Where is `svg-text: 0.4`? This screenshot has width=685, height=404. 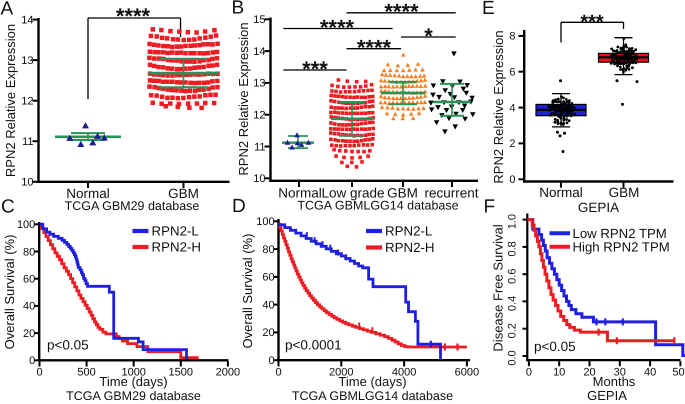
svg-text: 0.4 is located at coordinates (512, 303).